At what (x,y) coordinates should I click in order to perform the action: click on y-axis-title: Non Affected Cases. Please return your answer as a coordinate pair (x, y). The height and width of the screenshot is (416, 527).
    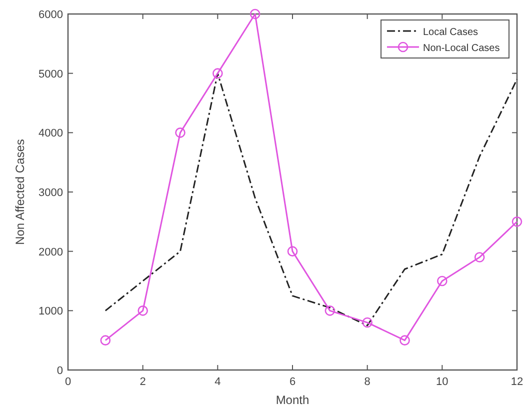
    Looking at the image, I should click on (20, 192).